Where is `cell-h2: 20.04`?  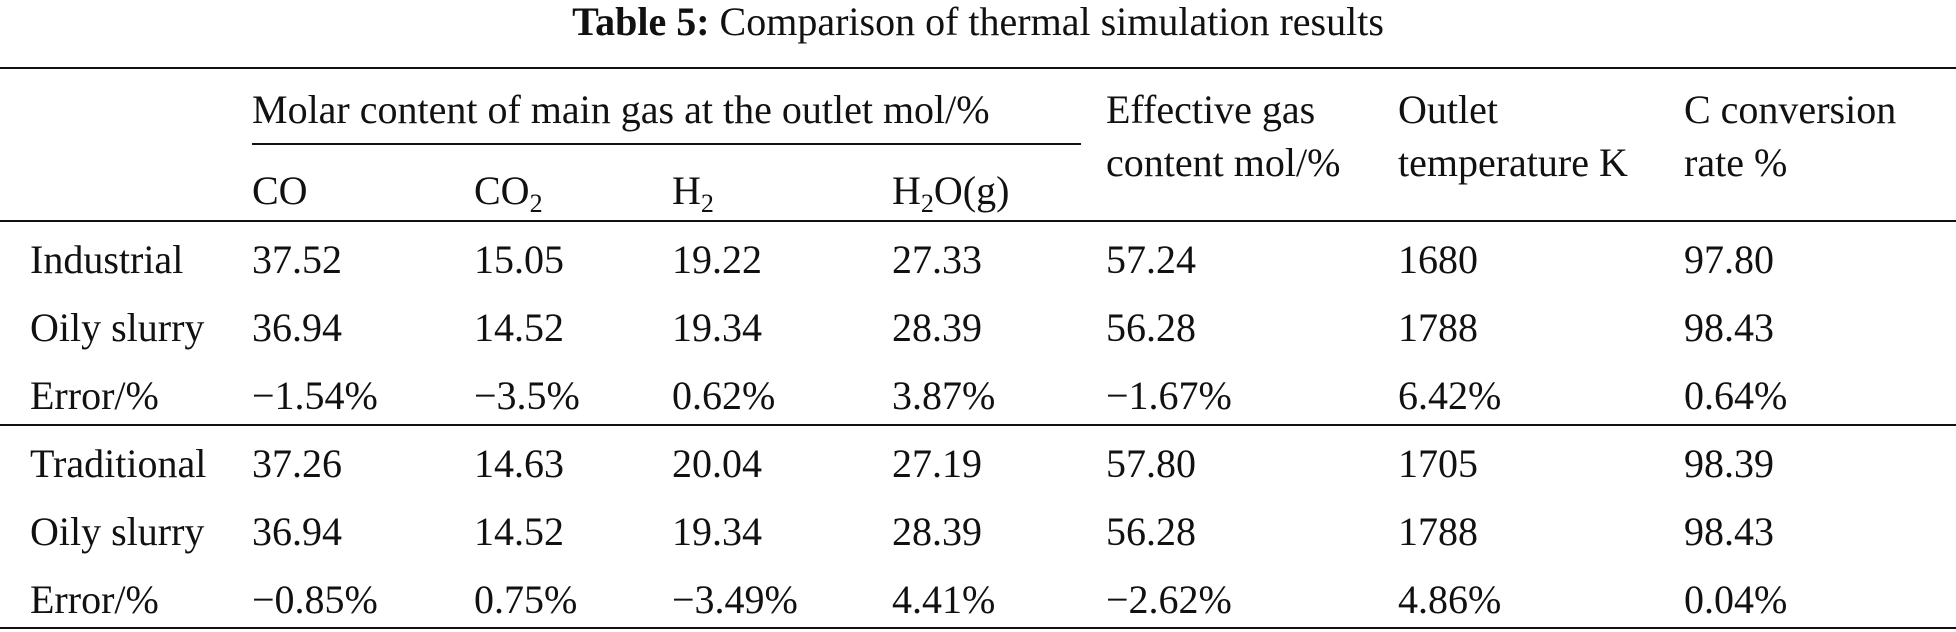
cell-h2: 20.04 is located at coordinates (717, 463).